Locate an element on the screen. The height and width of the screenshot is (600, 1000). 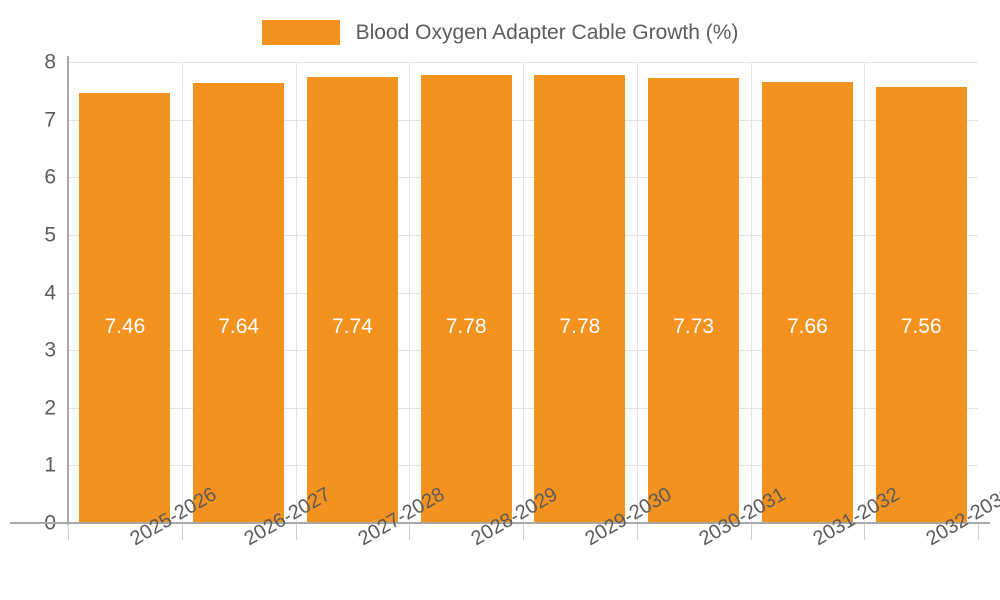
legend-color-swatch is located at coordinates (300, 32).